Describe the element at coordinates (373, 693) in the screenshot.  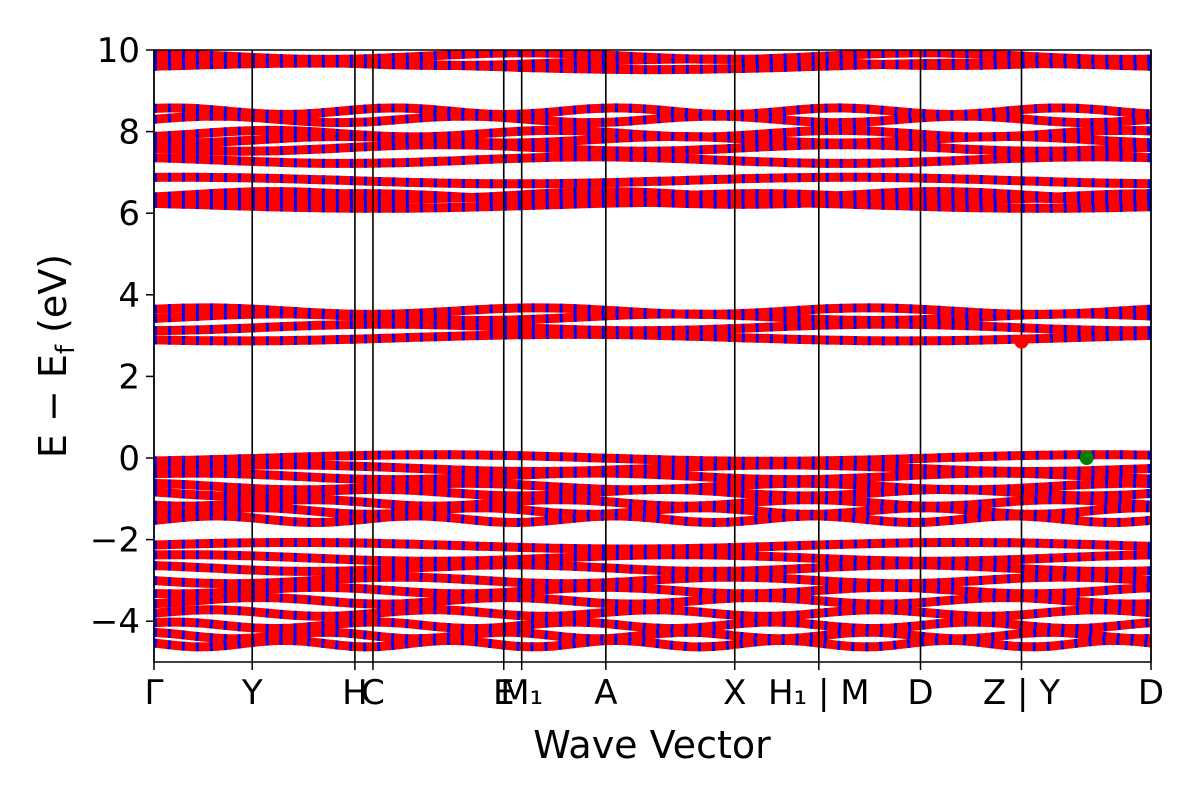
I see `x-tick-label: C` at that location.